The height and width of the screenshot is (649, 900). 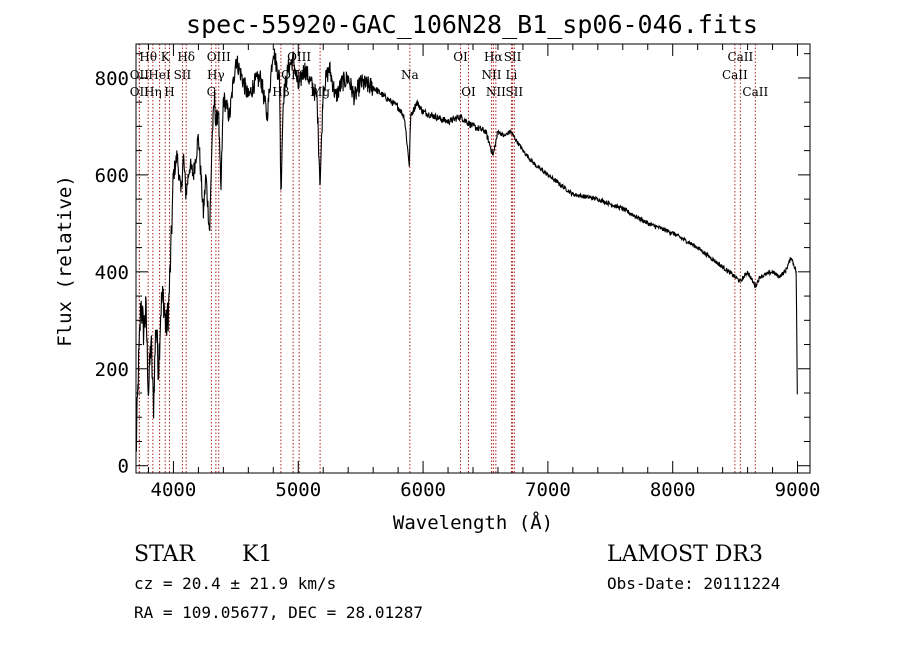 I want to click on y-tick-label: 800, so click(x=112, y=79).